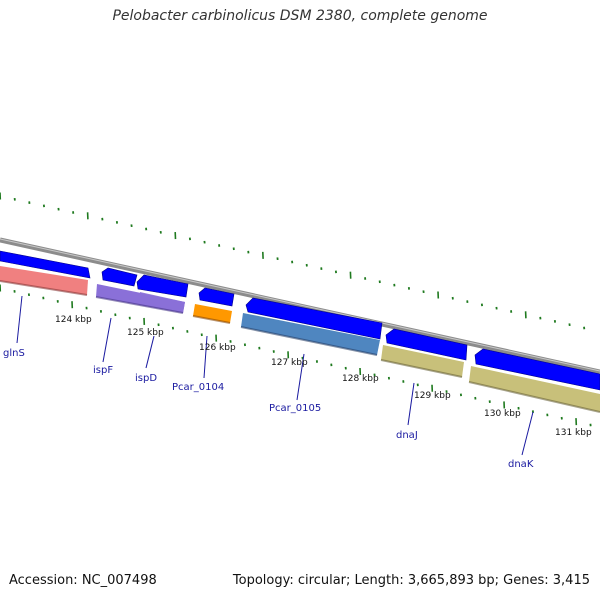  What do you see at coordinates (198, 387) in the screenshot?
I see `gene-label: Pcar_0104` at bounding box center [198, 387].